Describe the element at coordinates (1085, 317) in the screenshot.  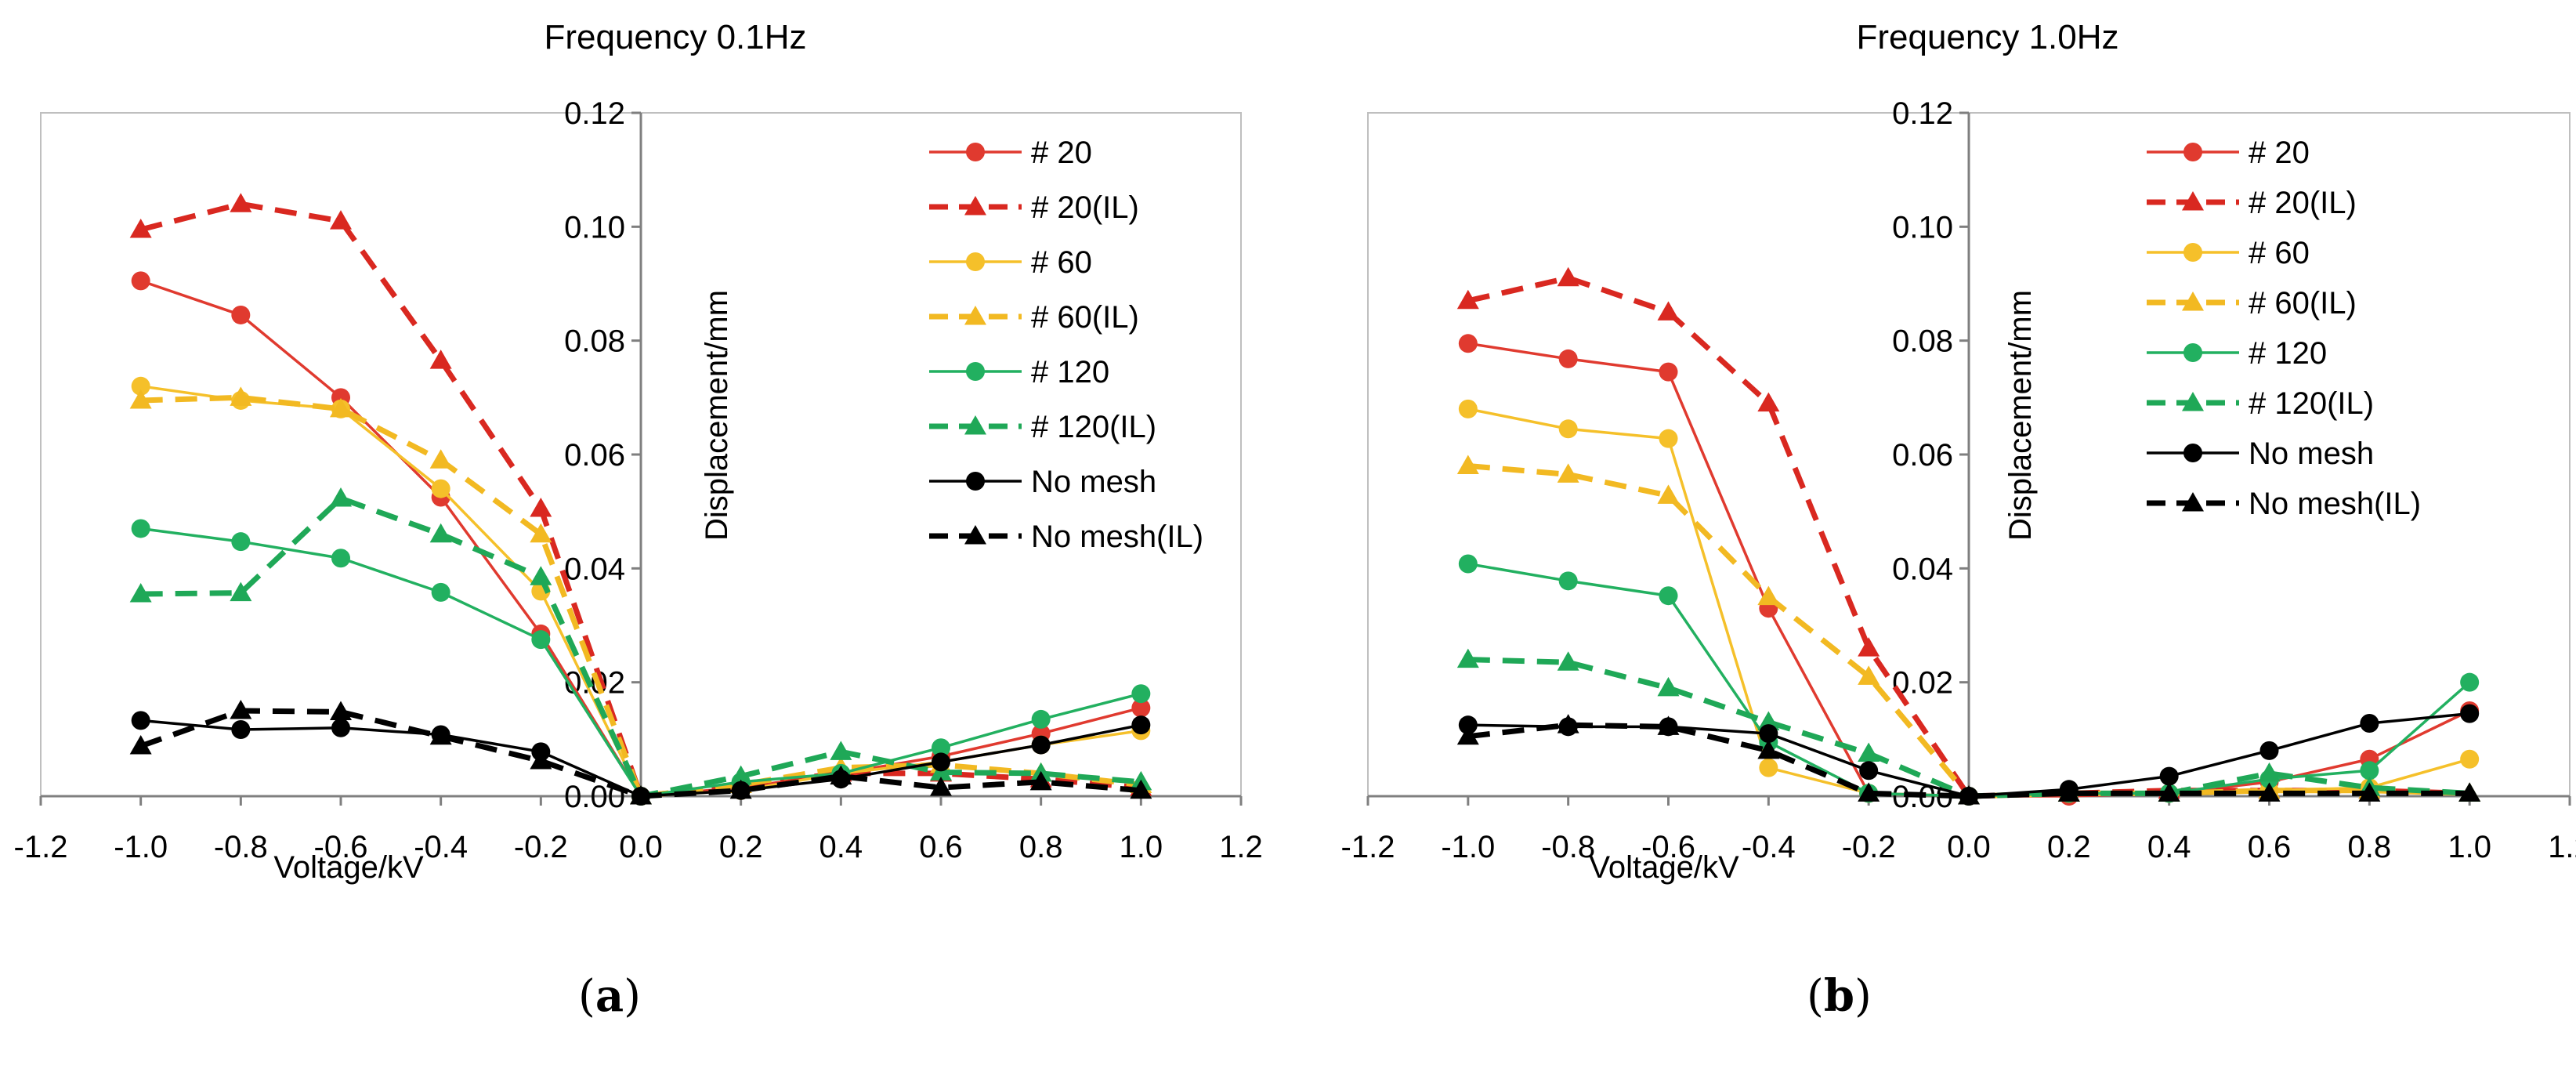
I see `chart-a-legend-label: # 60(IL)` at that location.